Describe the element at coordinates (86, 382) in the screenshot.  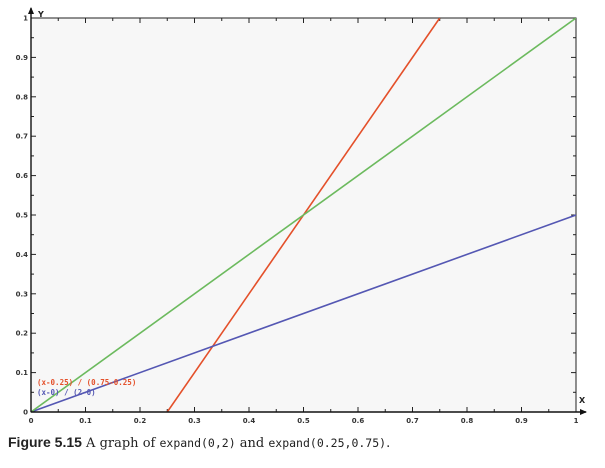
I see `legend-entry: (x-0.25) / (0.75-0.25)` at that location.